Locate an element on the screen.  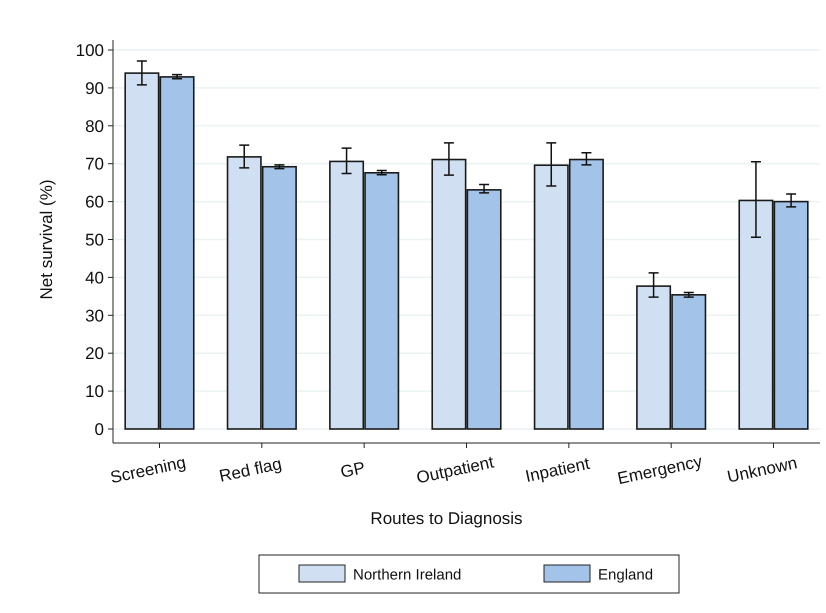
legend-label: England is located at coordinates (626, 575).